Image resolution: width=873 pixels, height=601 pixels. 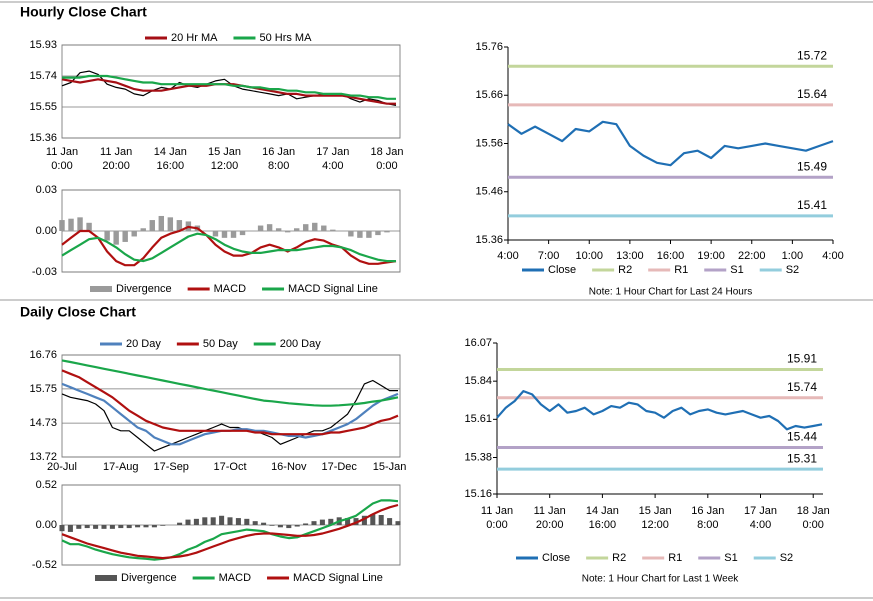 What do you see at coordinates (602, 511) in the screenshot?
I see `x-tick-label: 14 Jan` at bounding box center [602, 511].